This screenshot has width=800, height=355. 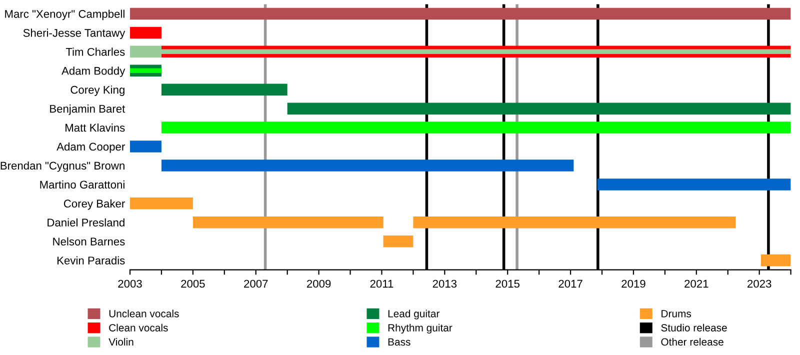 I want to click on x-tick-label: 2019, so click(x=634, y=284).